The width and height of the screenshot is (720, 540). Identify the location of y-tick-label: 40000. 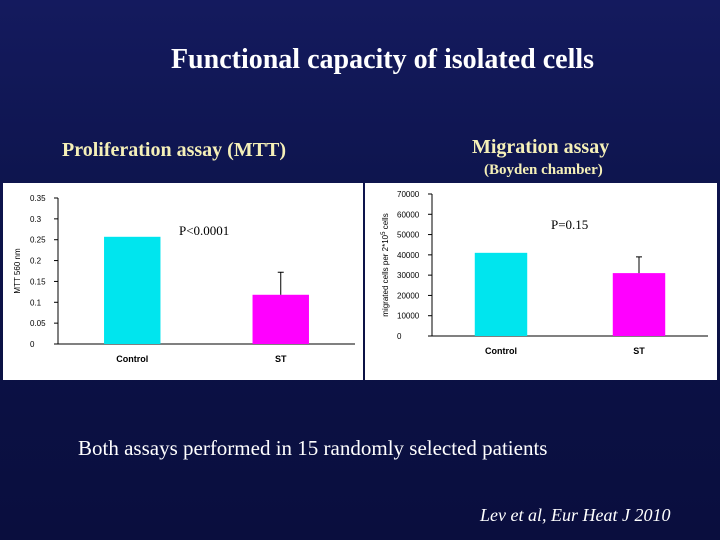
(408, 255).